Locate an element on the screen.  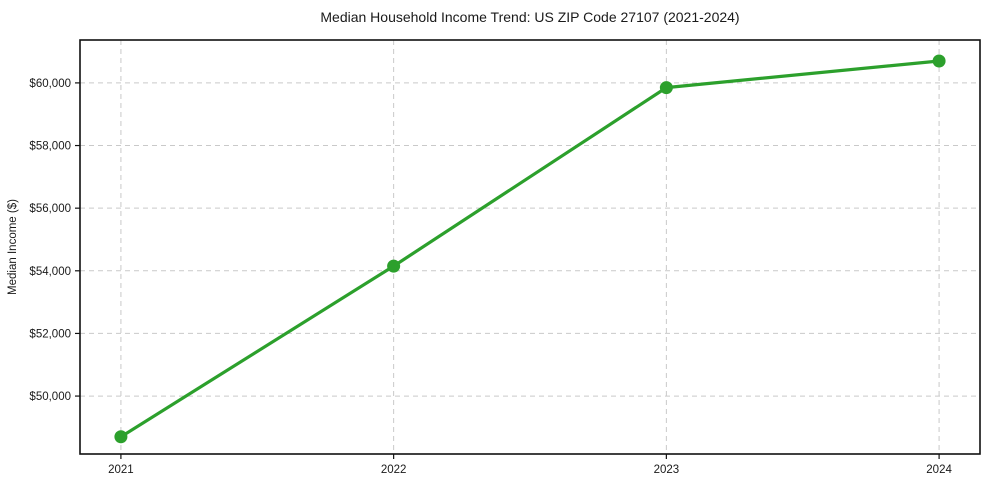
x-tick-label: 2022 is located at coordinates (394, 470).